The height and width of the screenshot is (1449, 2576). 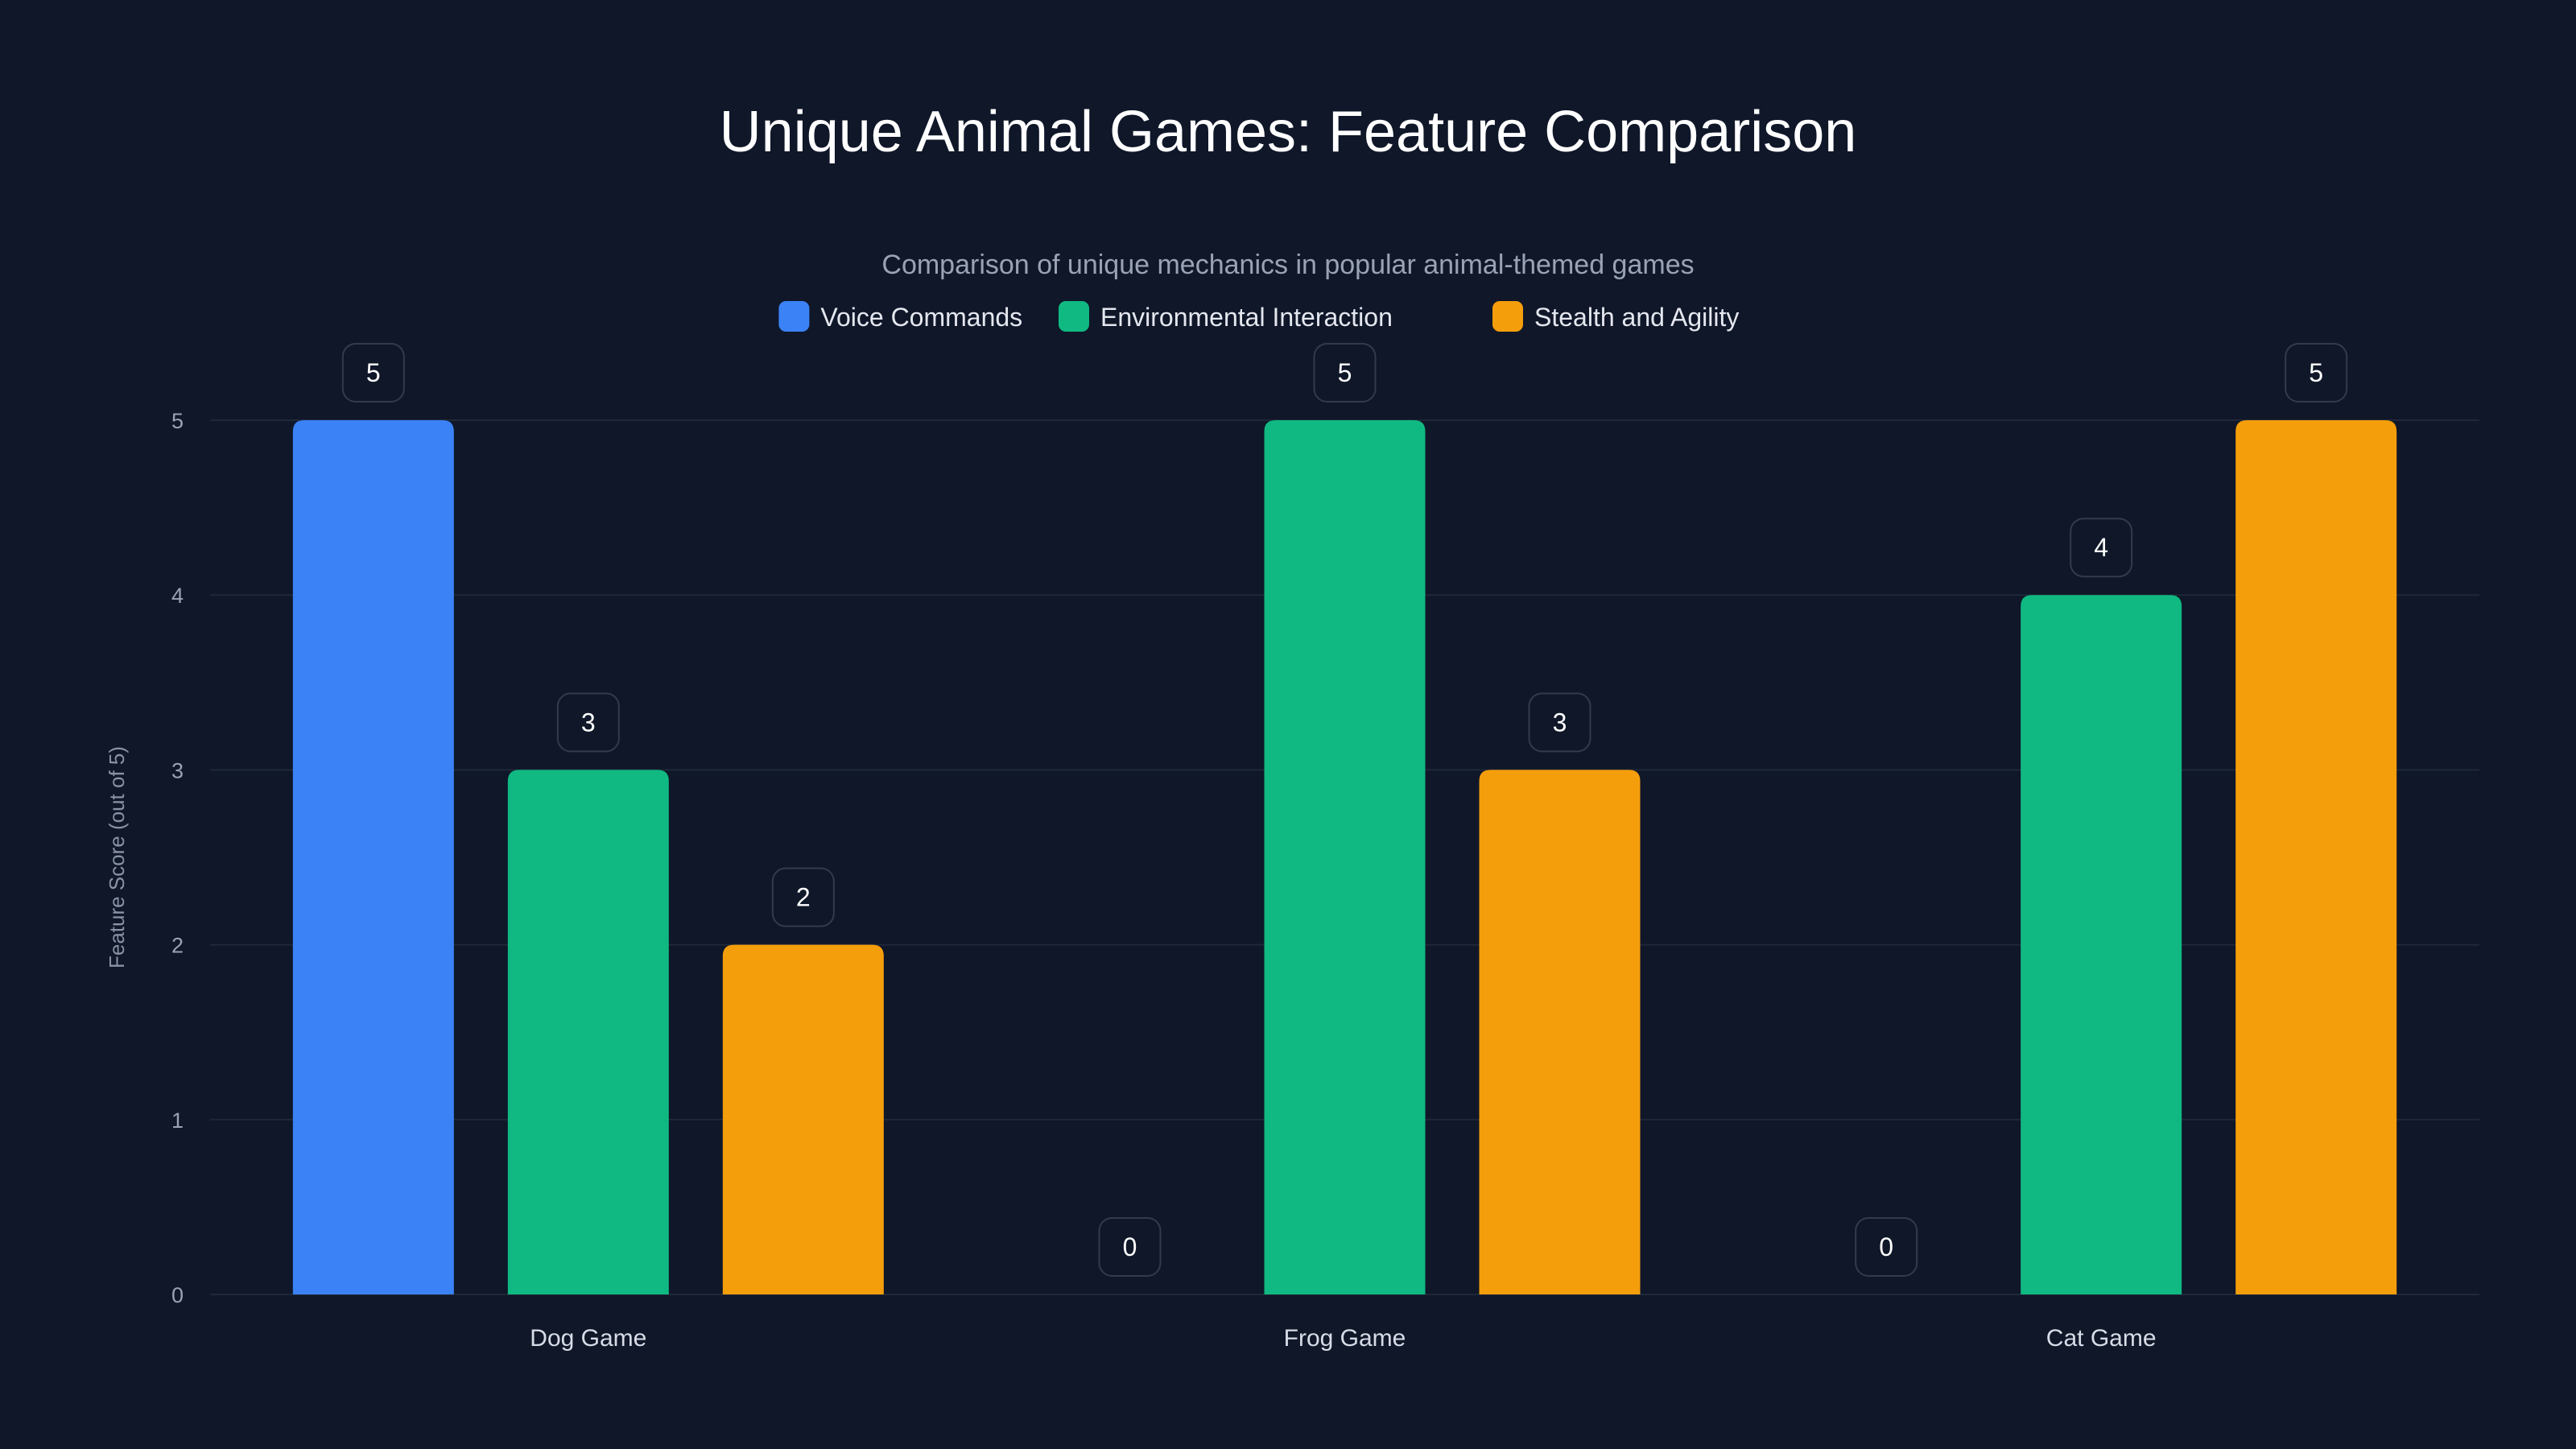 What do you see at coordinates (588, 1338) in the screenshot?
I see `x-category-label: Dog Game` at bounding box center [588, 1338].